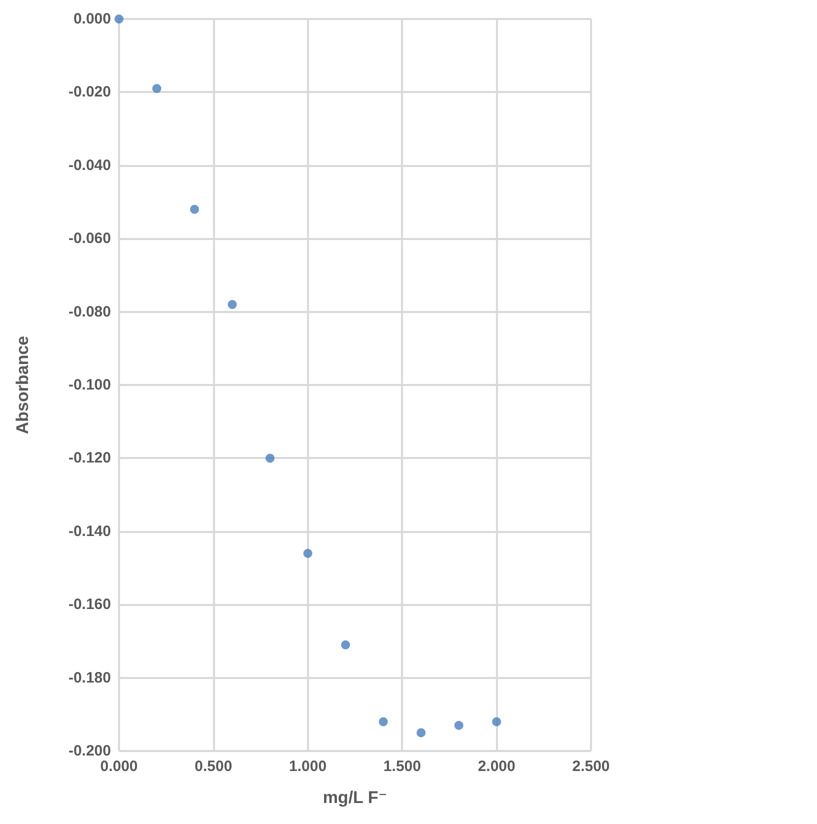  What do you see at coordinates (22, 385) in the screenshot?
I see `y-axis-title: Absorbance` at bounding box center [22, 385].